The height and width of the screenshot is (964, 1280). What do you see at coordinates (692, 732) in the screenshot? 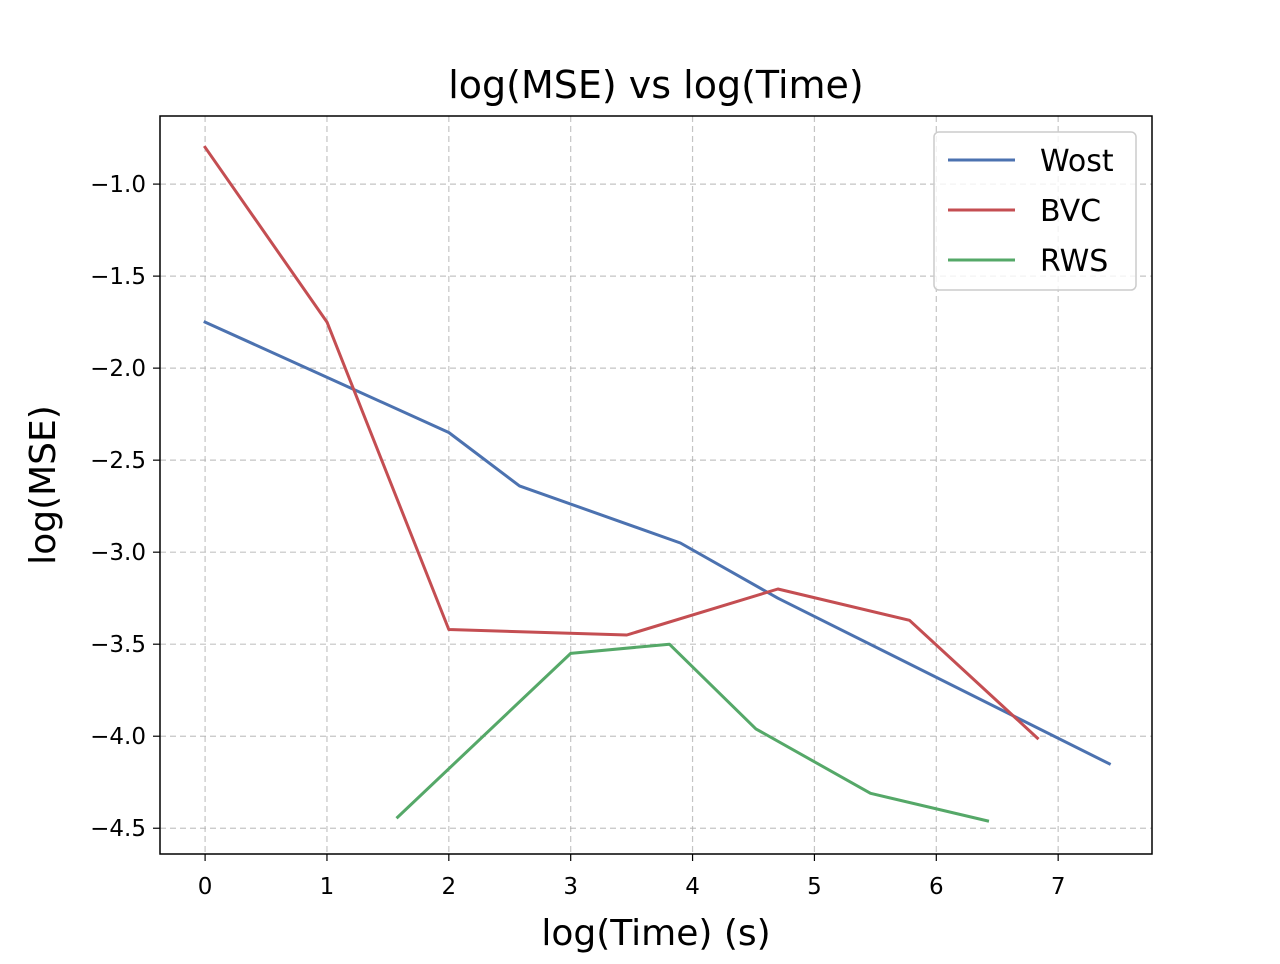
I see `series-line-rws` at bounding box center [692, 732].